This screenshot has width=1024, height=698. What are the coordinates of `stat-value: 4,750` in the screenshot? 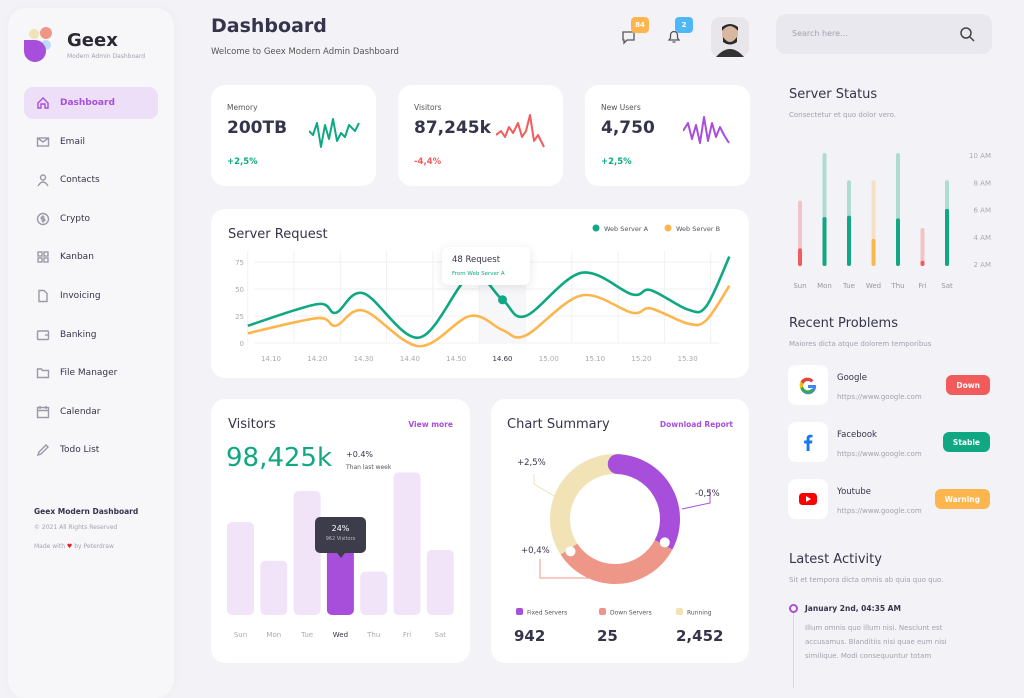 It's located at (628, 128).